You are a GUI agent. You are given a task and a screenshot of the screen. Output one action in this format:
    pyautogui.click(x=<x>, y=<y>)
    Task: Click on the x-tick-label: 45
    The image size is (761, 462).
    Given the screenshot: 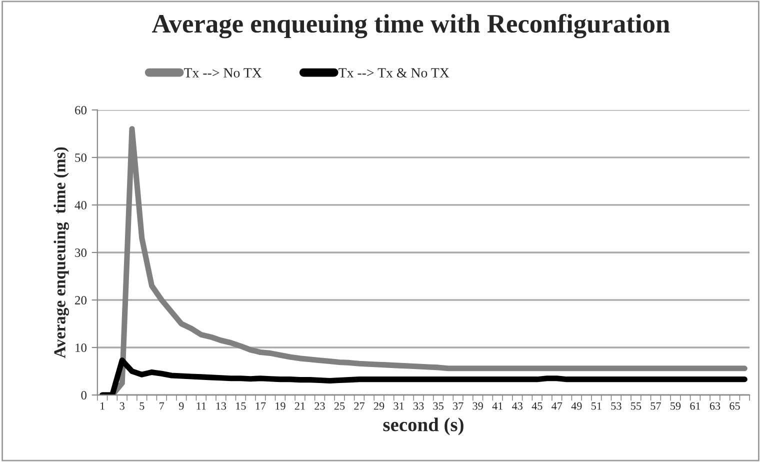 What is the action you would take?
    pyautogui.click(x=537, y=406)
    